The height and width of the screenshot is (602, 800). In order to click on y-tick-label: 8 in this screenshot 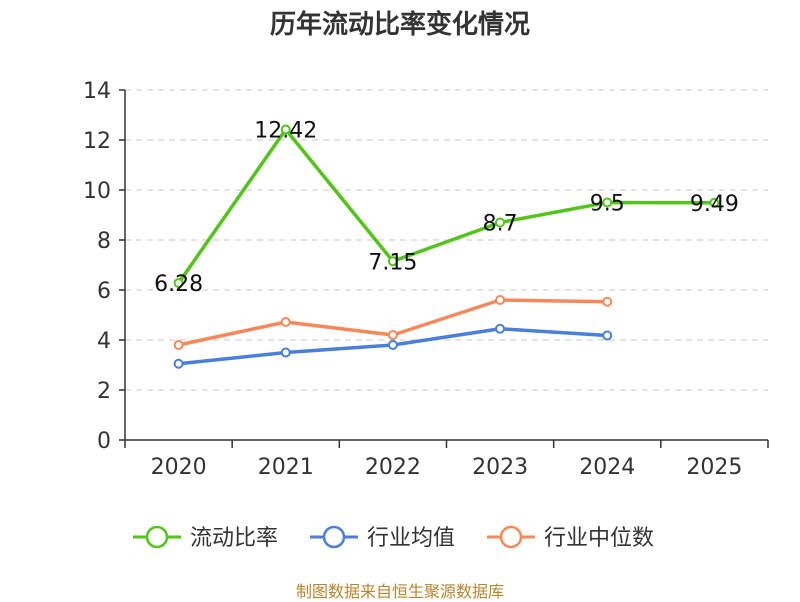, I will do `click(104, 241)`.